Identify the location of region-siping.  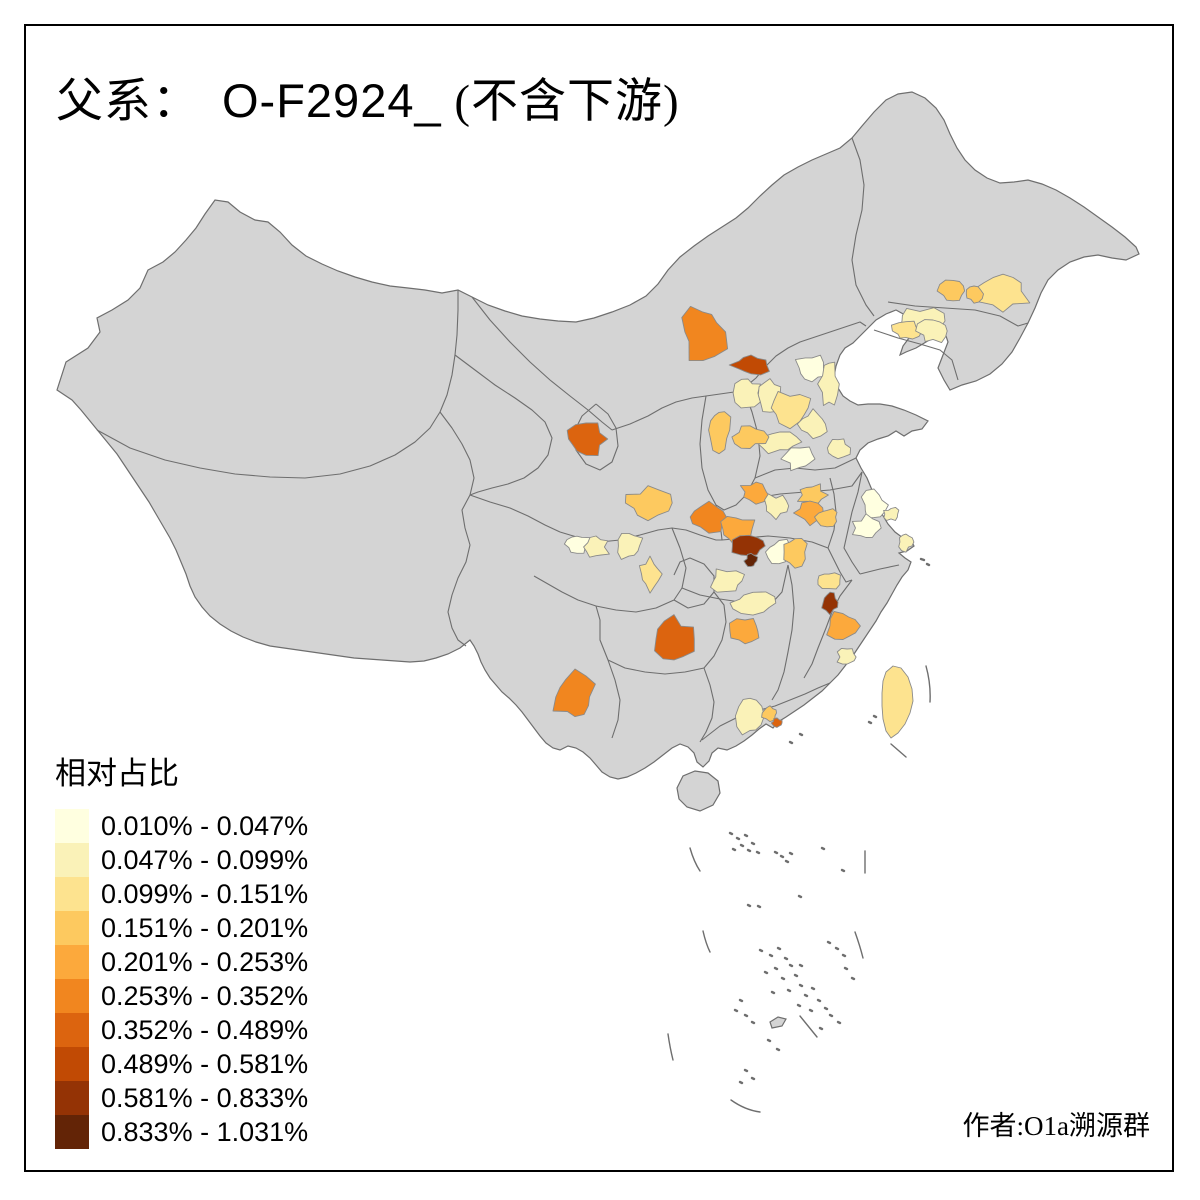
(906, 330).